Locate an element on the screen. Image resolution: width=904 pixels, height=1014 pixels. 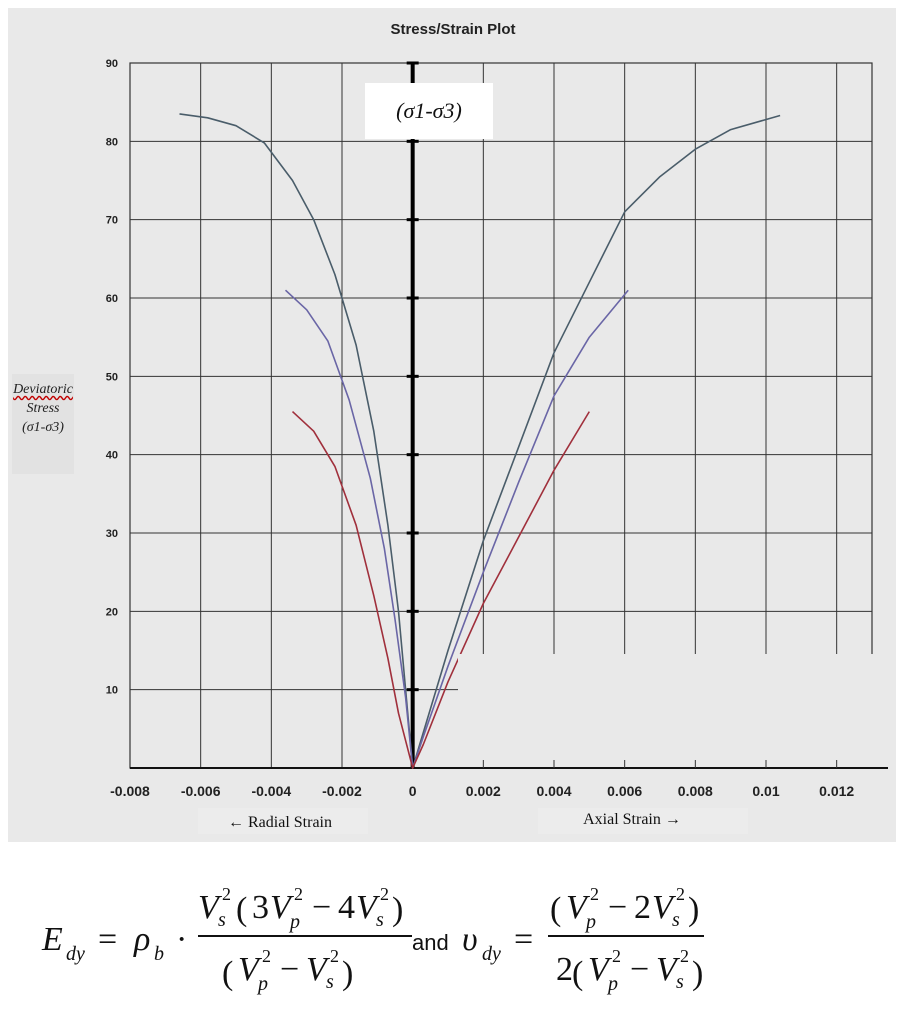
formula-and: and is located at coordinates (430, 942).